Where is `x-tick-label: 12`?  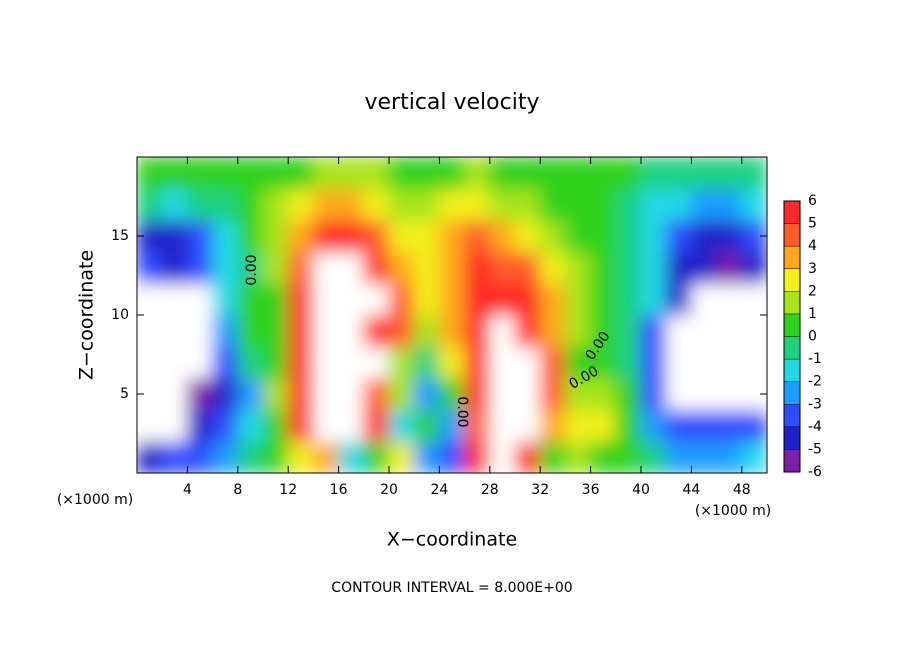 x-tick-label: 12 is located at coordinates (288, 490).